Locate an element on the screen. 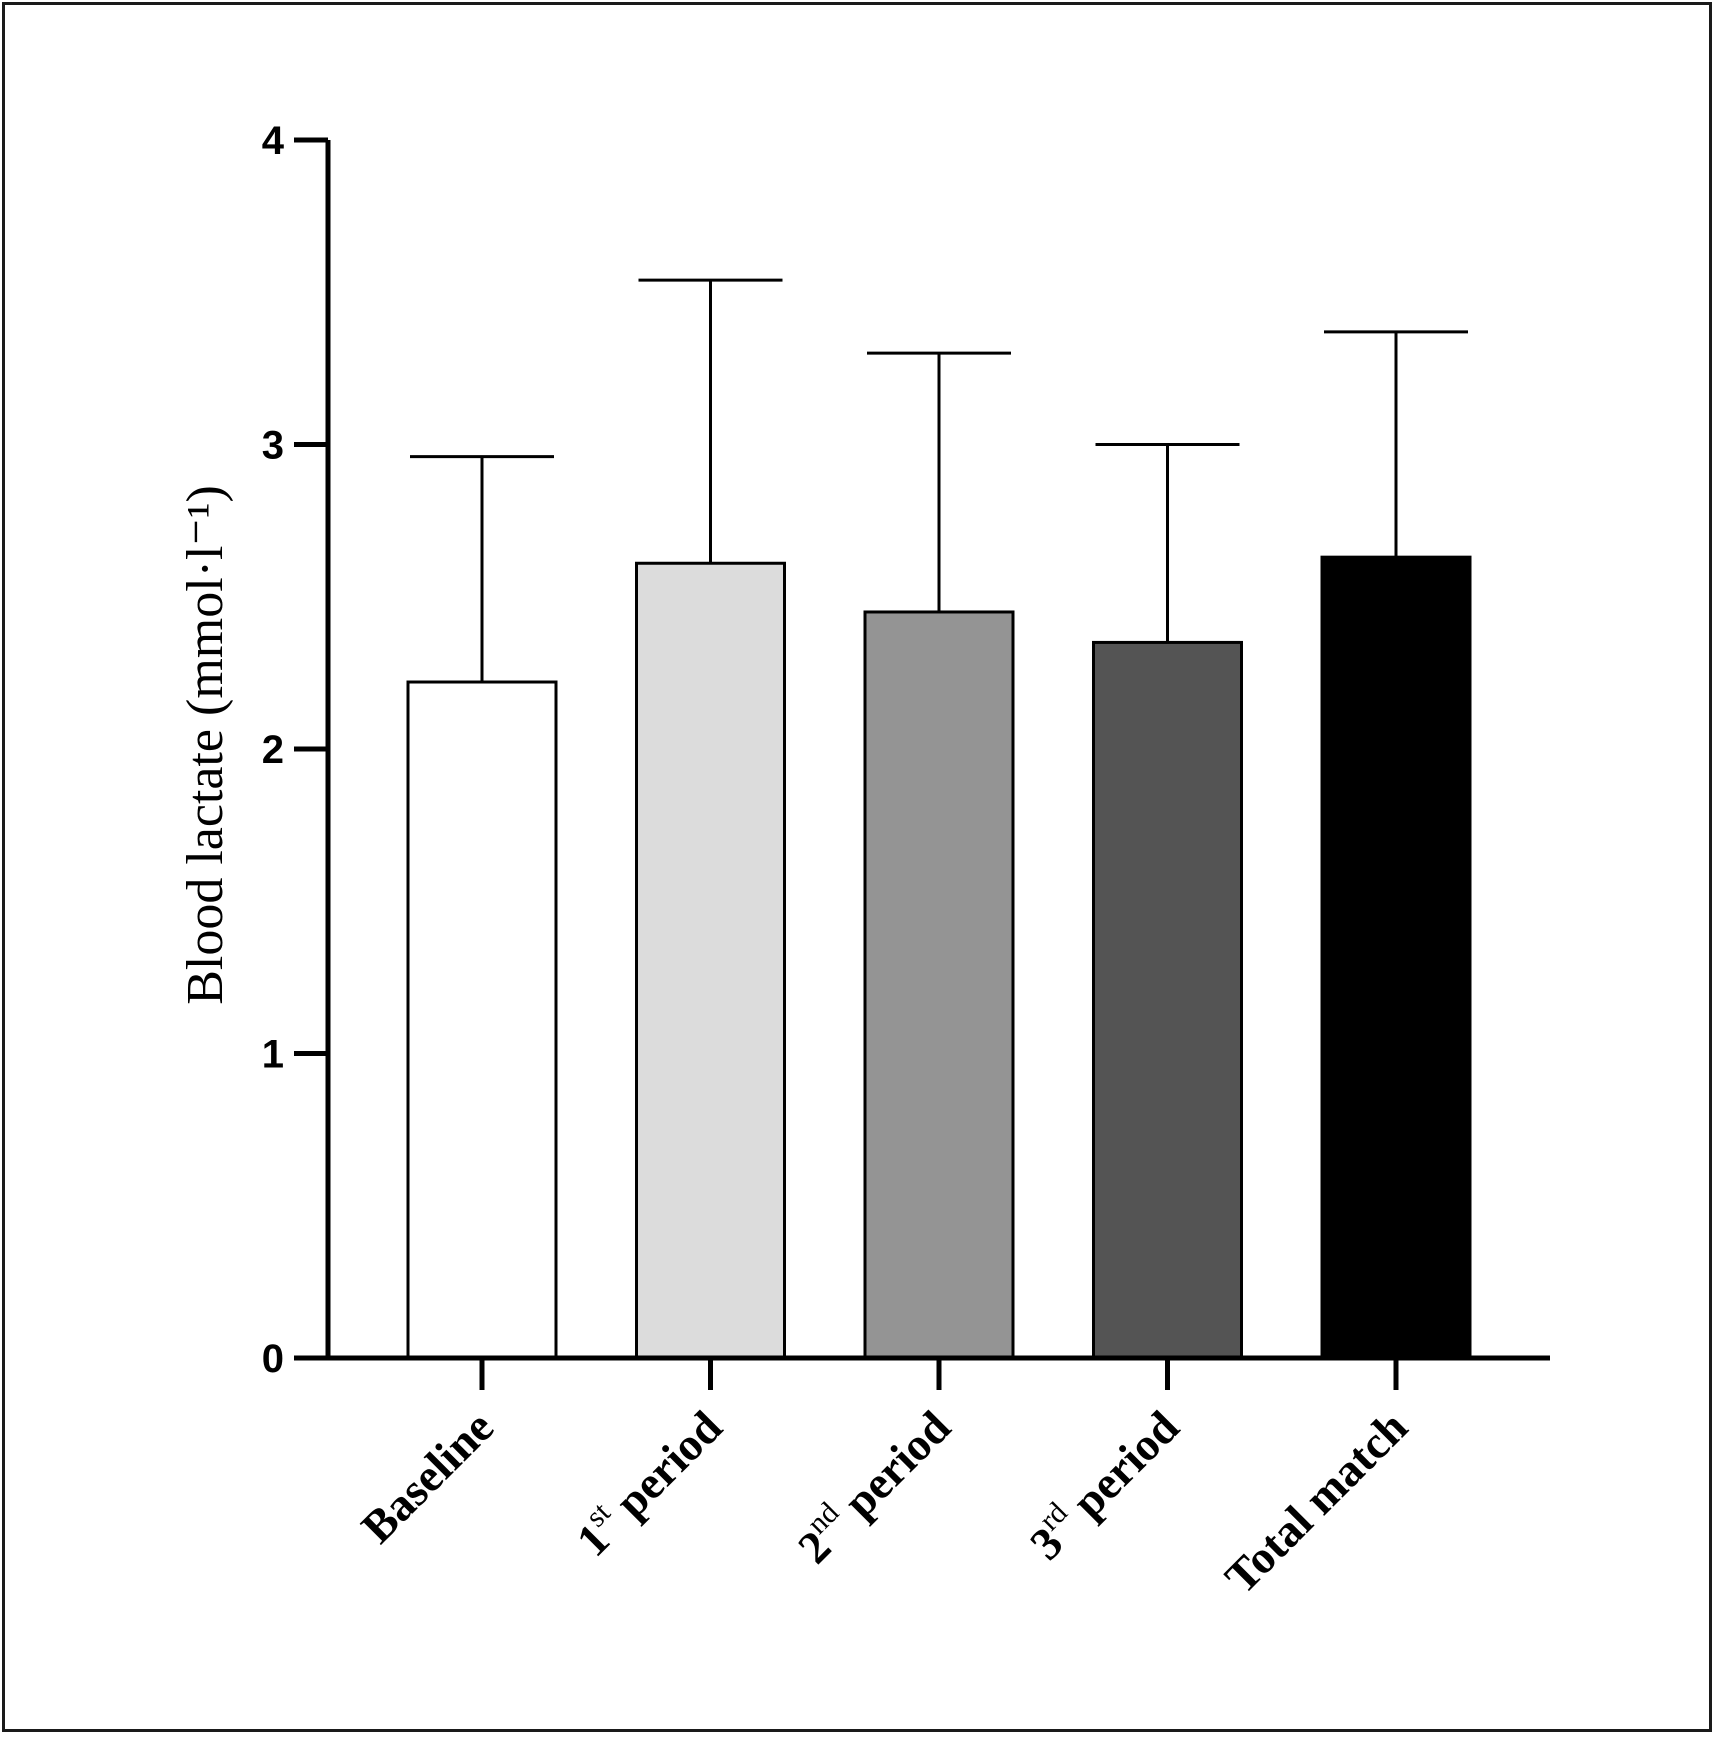 This screenshot has width=1718, height=1738. bar-total-match is located at coordinates (1396, 957).